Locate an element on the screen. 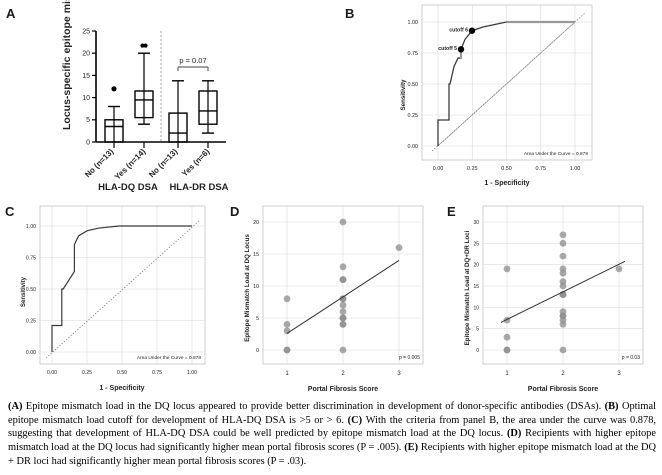  panel-a-group-label-1: HLA-DQ DSA is located at coordinates (128, 187).